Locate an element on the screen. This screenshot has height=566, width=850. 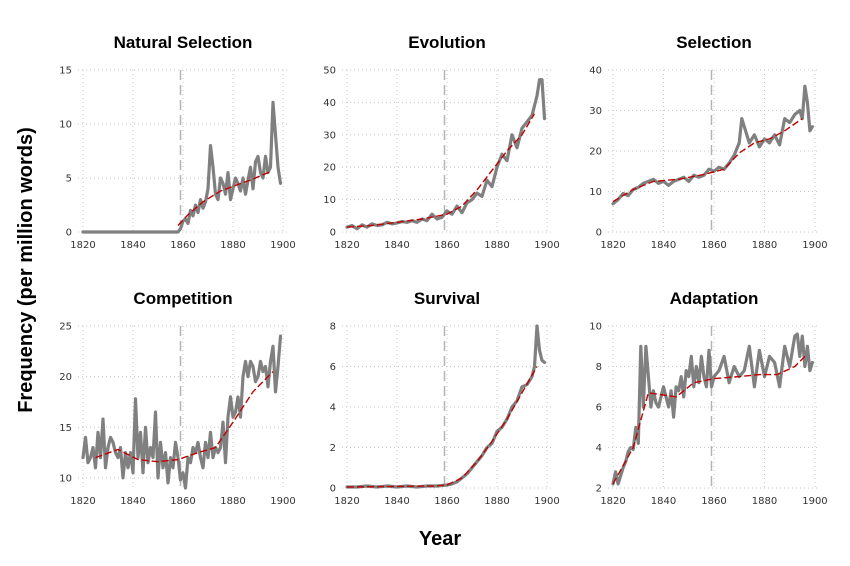
y-tick-label: 5 is located at coordinates (69, 179).